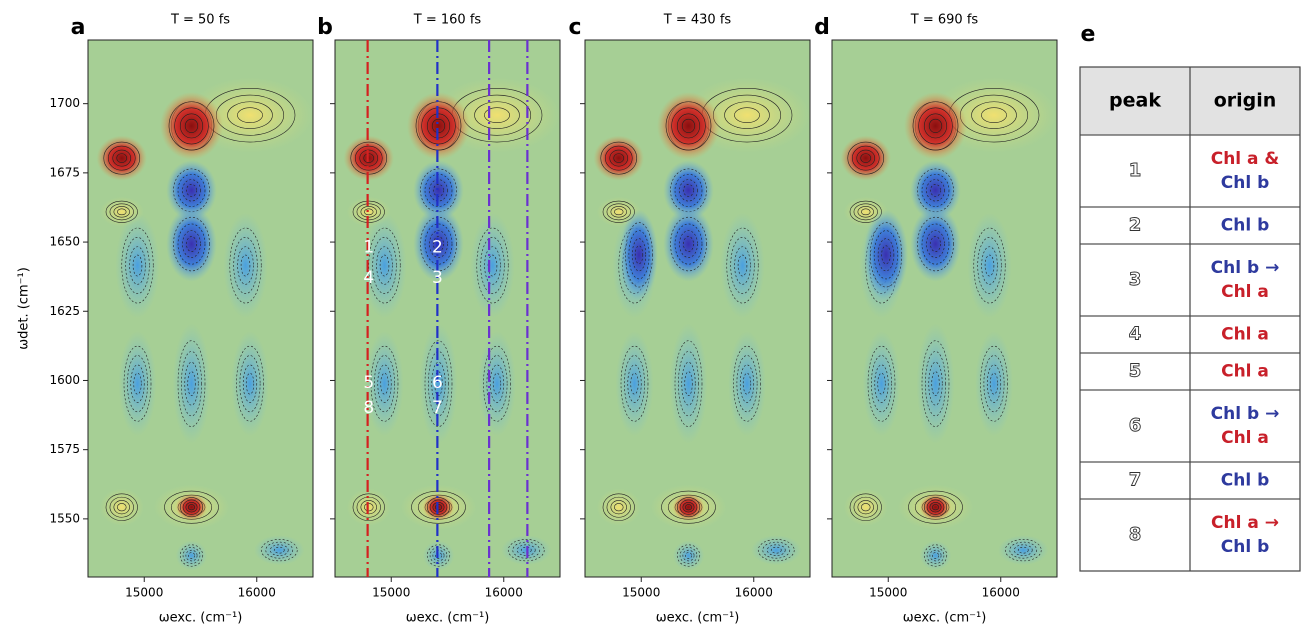 The image size is (1307, 630). I want to click on peak-cell: 1, so click(1135, 170).